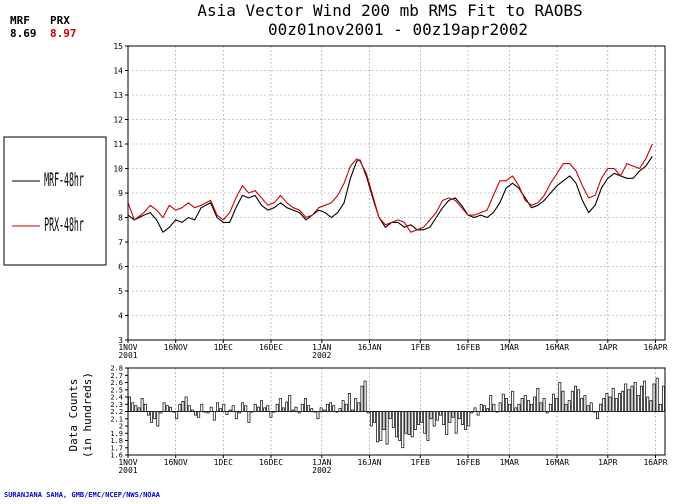 This screenshot has width=700, height=504. Describe the element at coordinates (223, 462) in the screenshot. I see `bar-x-tick-label: 1DEC` at that location.